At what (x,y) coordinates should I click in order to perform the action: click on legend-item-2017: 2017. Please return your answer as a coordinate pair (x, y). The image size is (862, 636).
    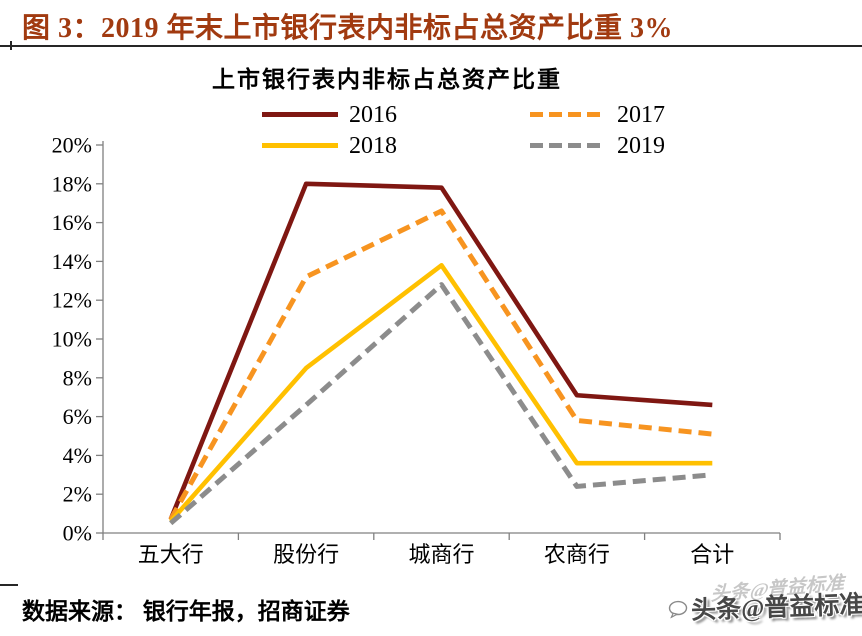
    Looking at the image, I should click on (597, 114).